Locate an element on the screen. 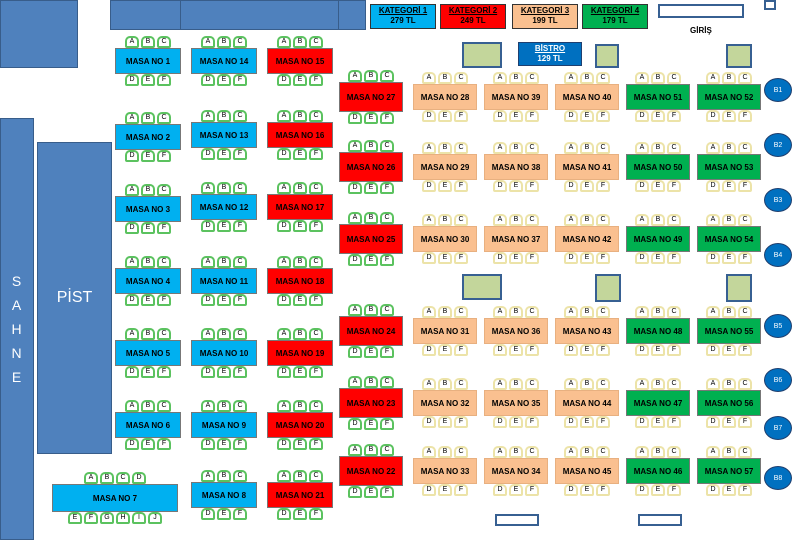 This screenshot has height=540, width=800. booth-b5: B5 is located at coordinates (778, 326).